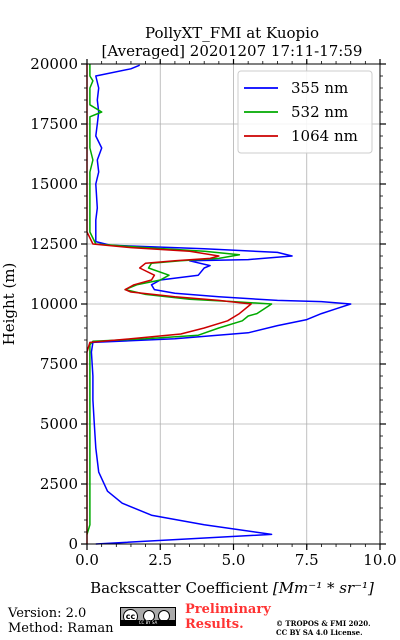 This screenshot has width=400, height=640. What do you see at coordinates (54, 244) in the screenshot?
I see `y-tick-label: 12500` at bounding box center [54, 244].